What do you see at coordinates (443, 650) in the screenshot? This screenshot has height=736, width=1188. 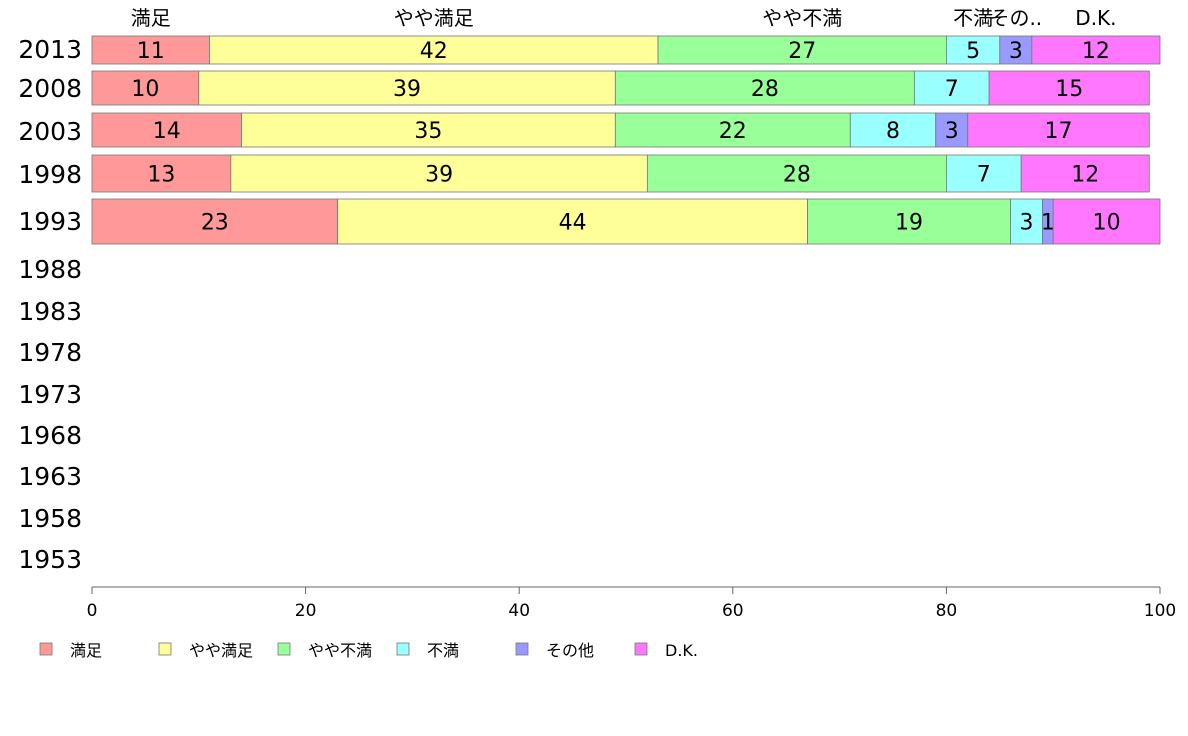 I see `legend-label-4: 不満` at bounding box center [443, 650].